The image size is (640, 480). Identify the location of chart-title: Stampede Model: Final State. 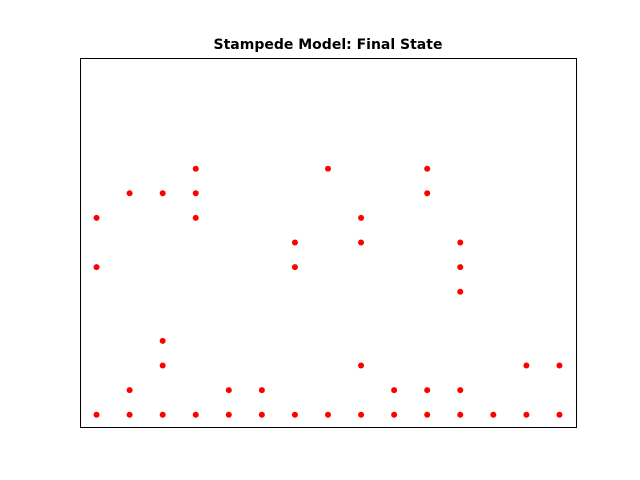
(328, 45).